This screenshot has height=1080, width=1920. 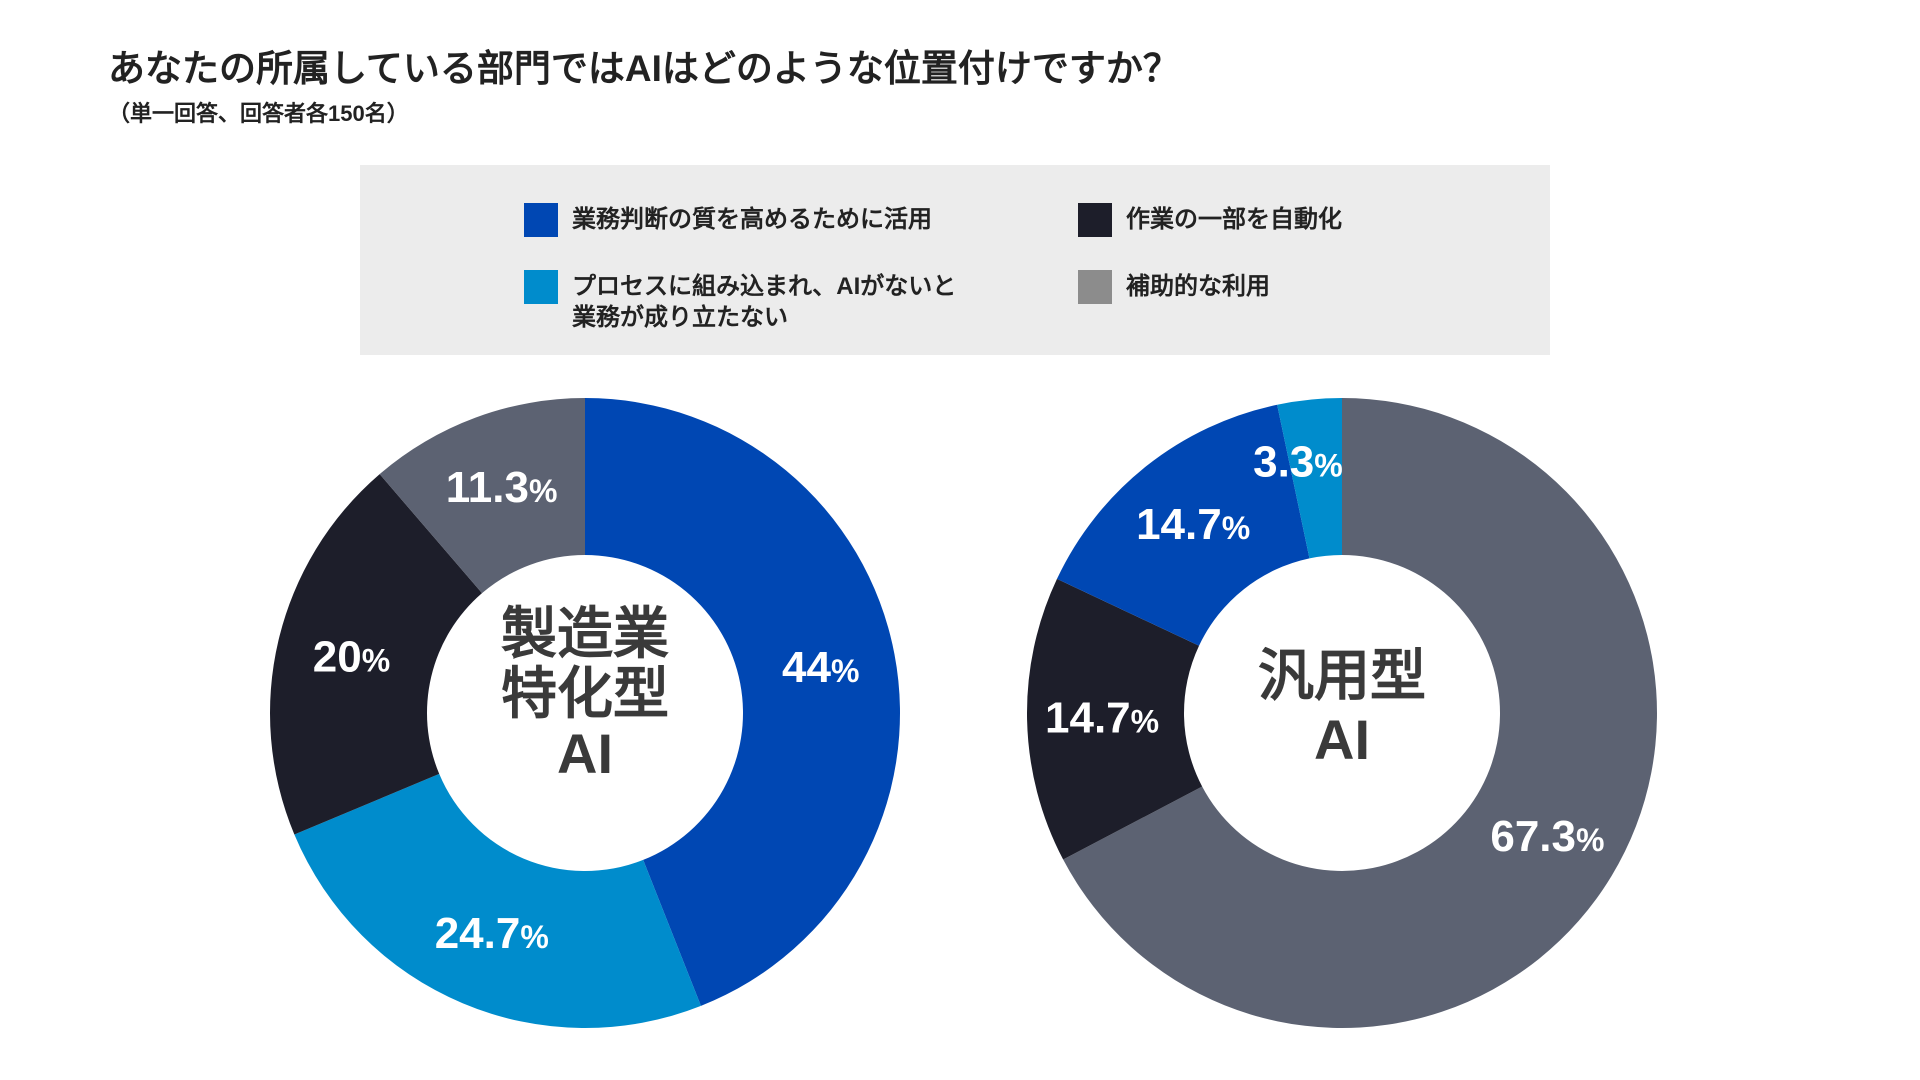 I want to click on slice-value-label: 20%, so click(x=351, y=657).